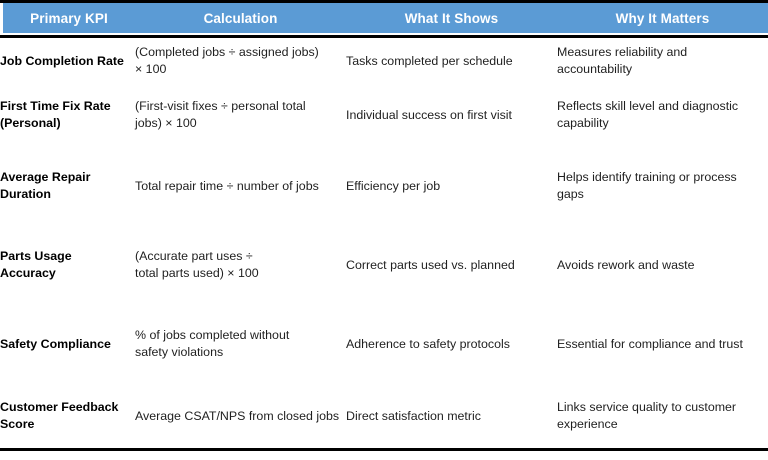  What do you see at coordinates (55, 114) in the screenshot?
I see `kpi-name: First Time Fix Rate (Personal)` at bounding box center [55, 114].